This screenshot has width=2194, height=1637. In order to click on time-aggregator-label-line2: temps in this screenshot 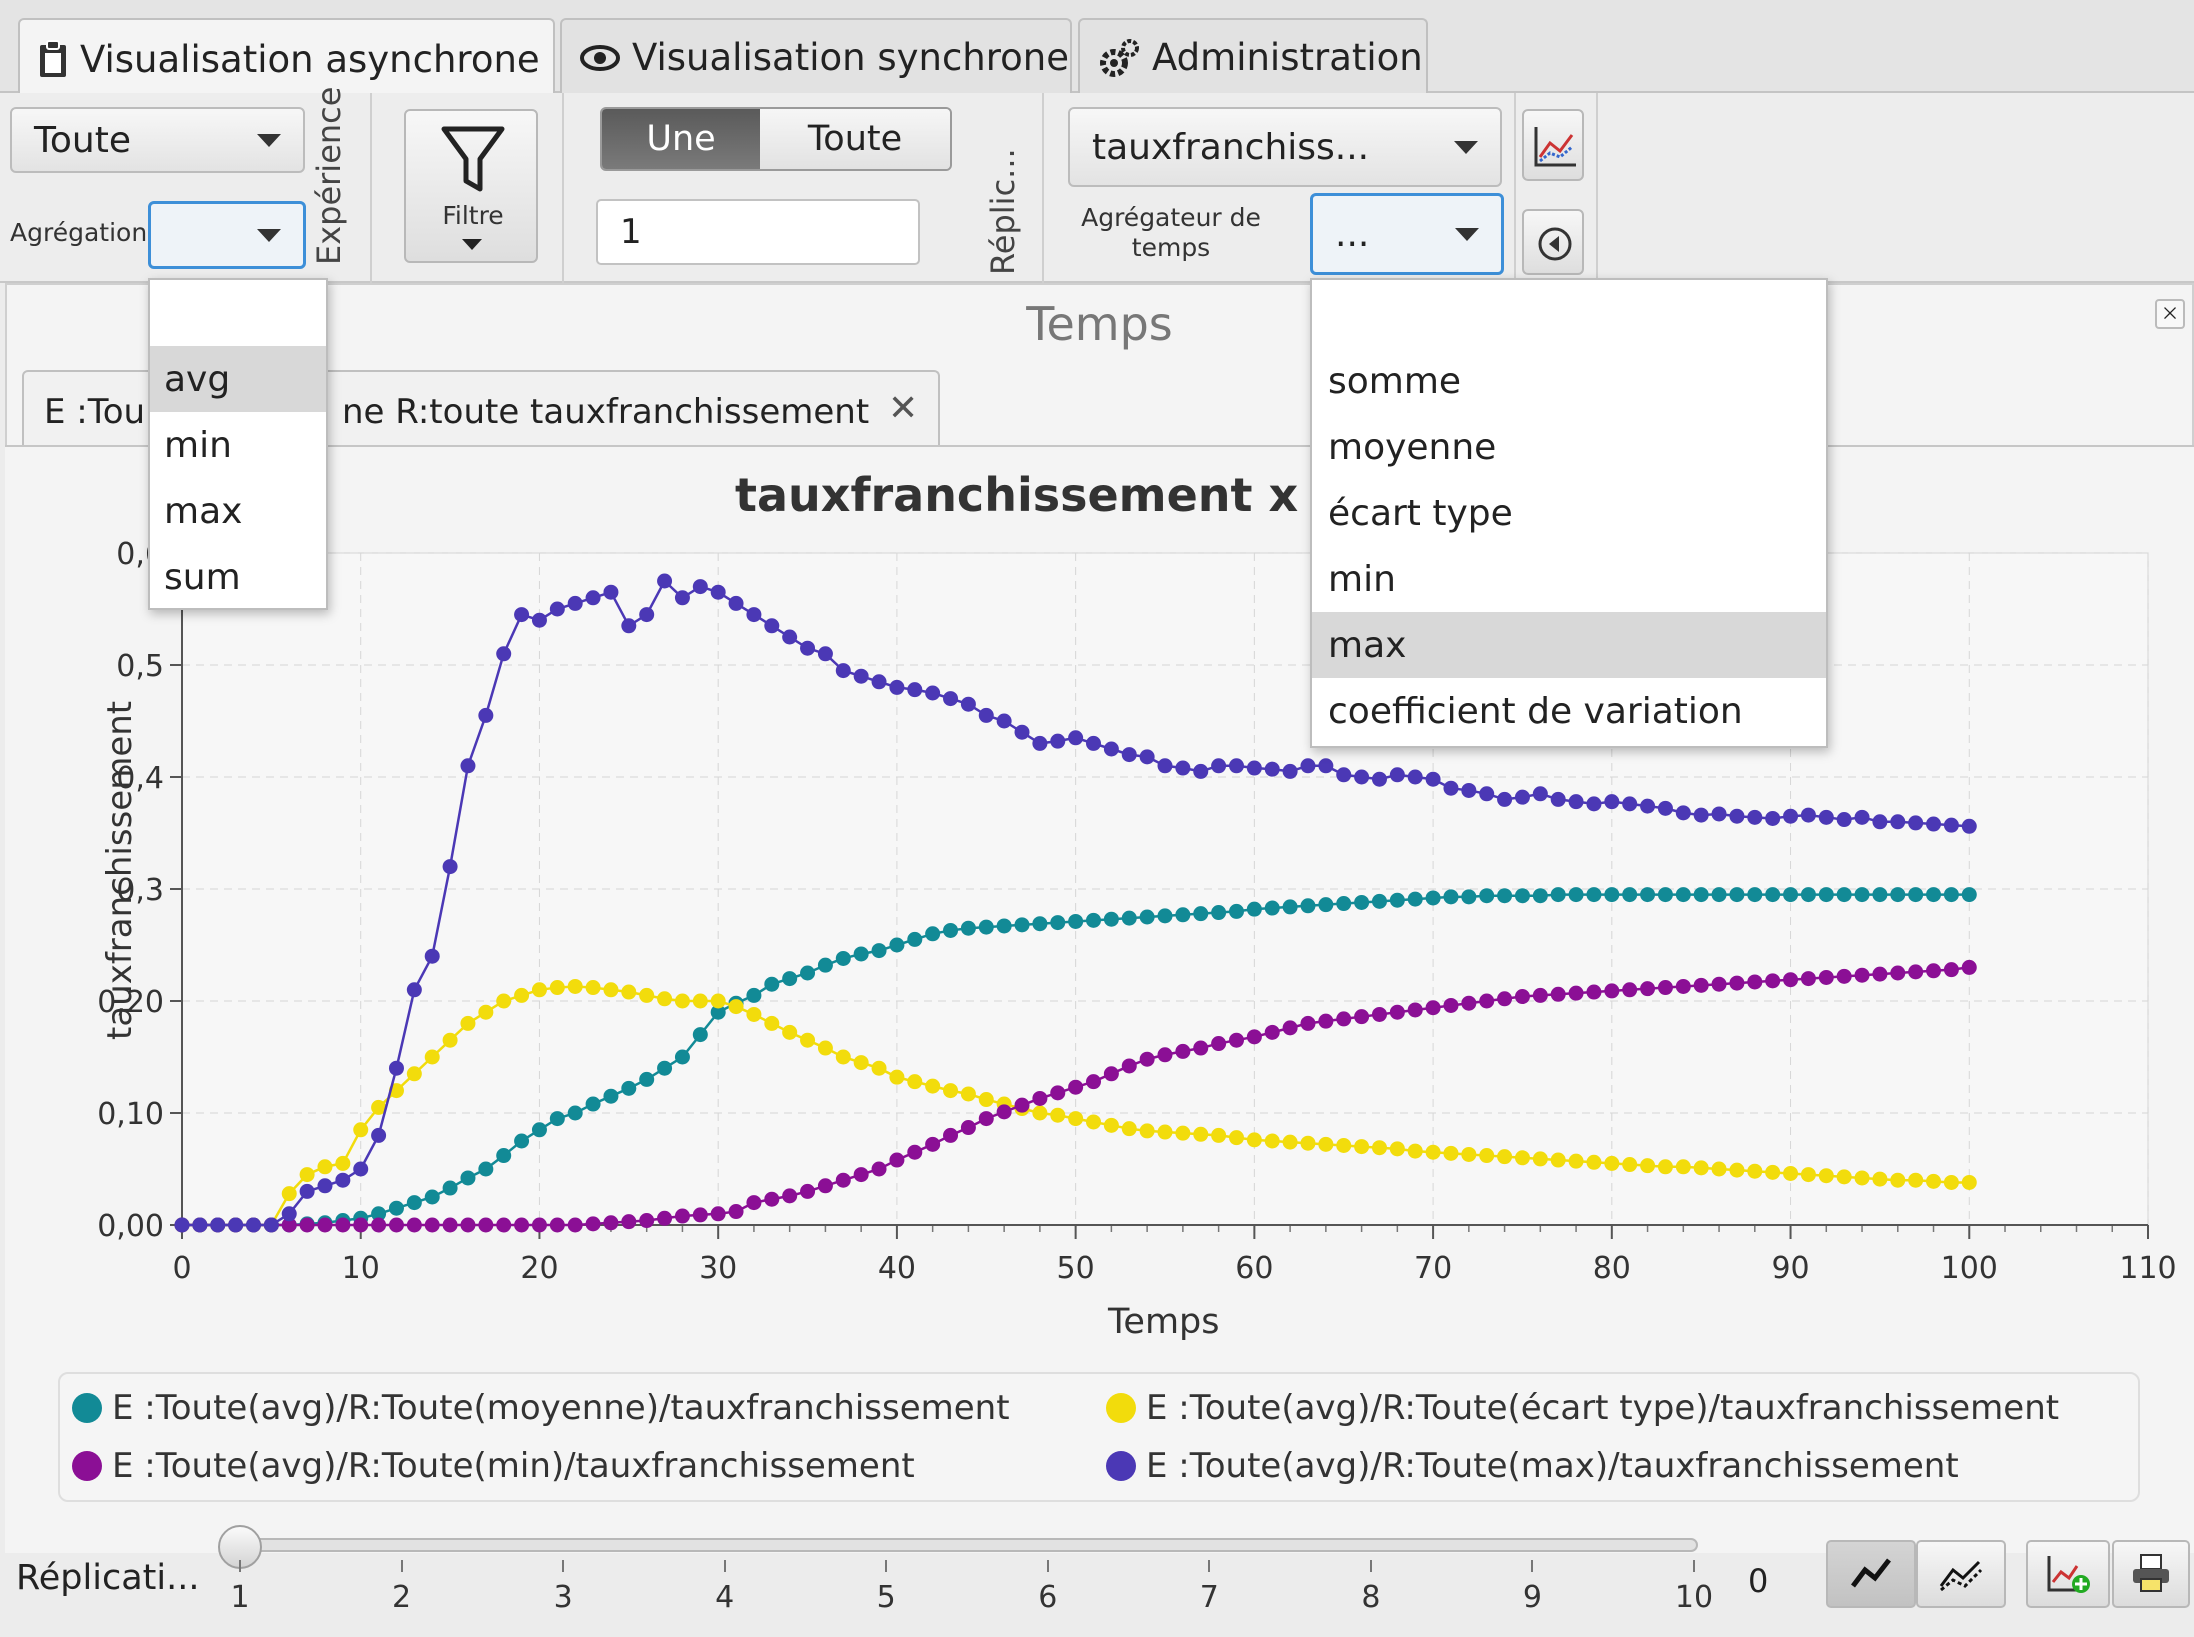, I will do `click(1171, 247)`.